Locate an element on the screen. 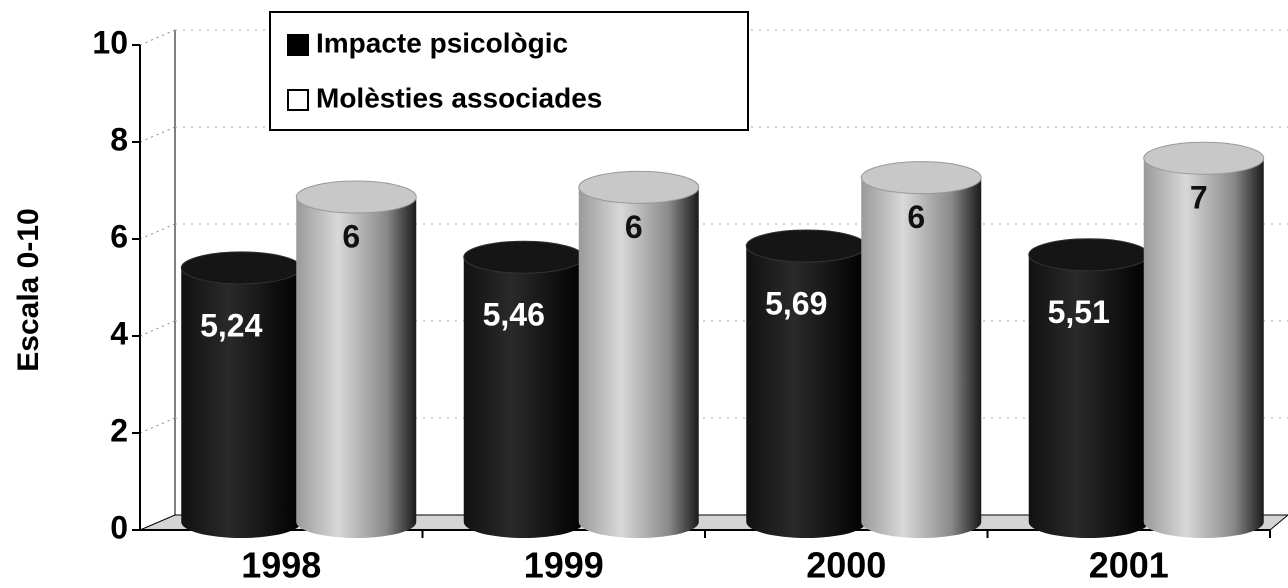 The width and height of the screenshot is (1288, 588). y-tick-label: 8 is located at coordinates (119, 139).